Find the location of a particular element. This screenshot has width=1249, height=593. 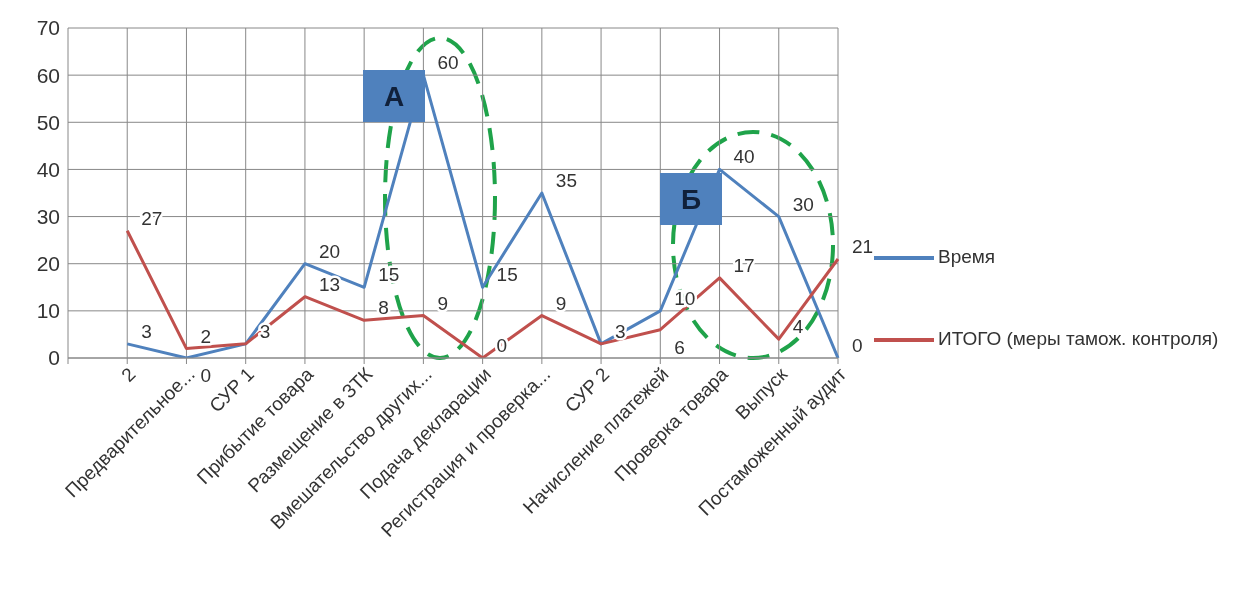

data-label: 30 is located at coordinates (803, 204).